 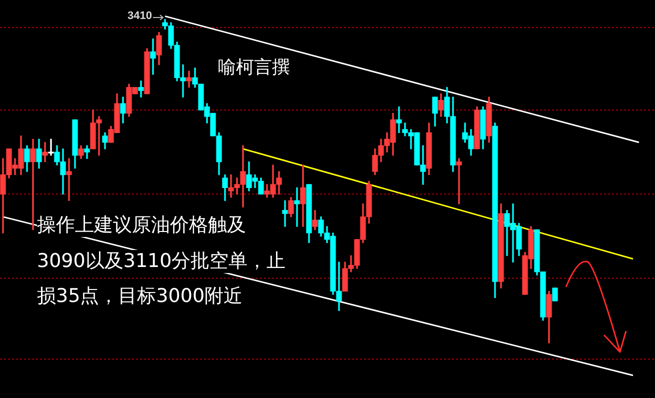 I want to click on annotation: 损35点，目标3000附近, so click(x=140, y=296).